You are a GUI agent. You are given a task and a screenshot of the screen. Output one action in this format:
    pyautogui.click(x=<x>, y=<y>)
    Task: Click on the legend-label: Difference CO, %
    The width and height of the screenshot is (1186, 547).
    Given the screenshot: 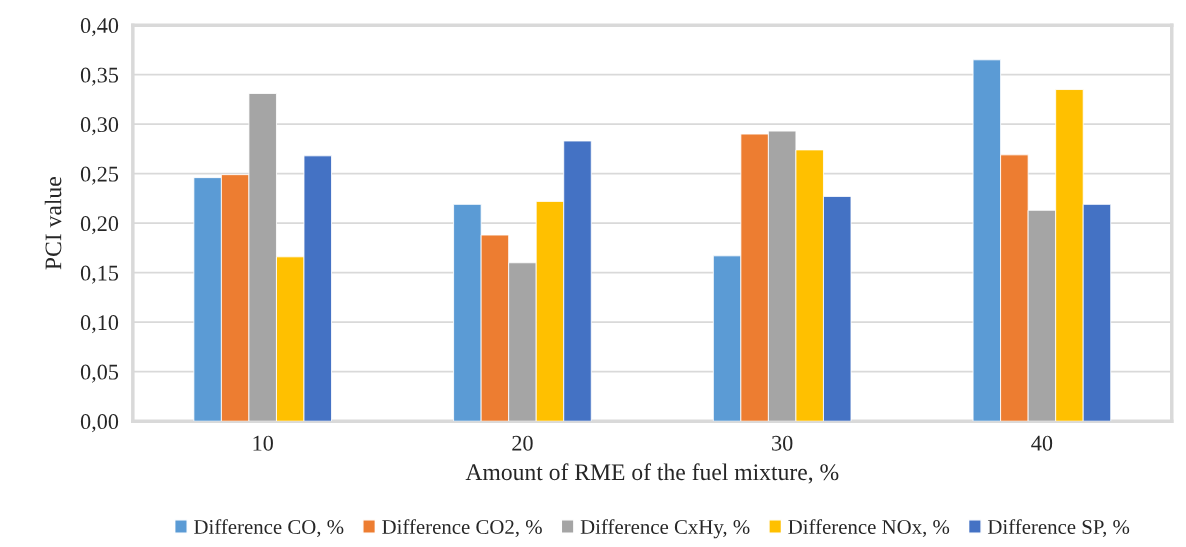 What is the action you would take?
    pyautogui.click(x=269, y=528)
    